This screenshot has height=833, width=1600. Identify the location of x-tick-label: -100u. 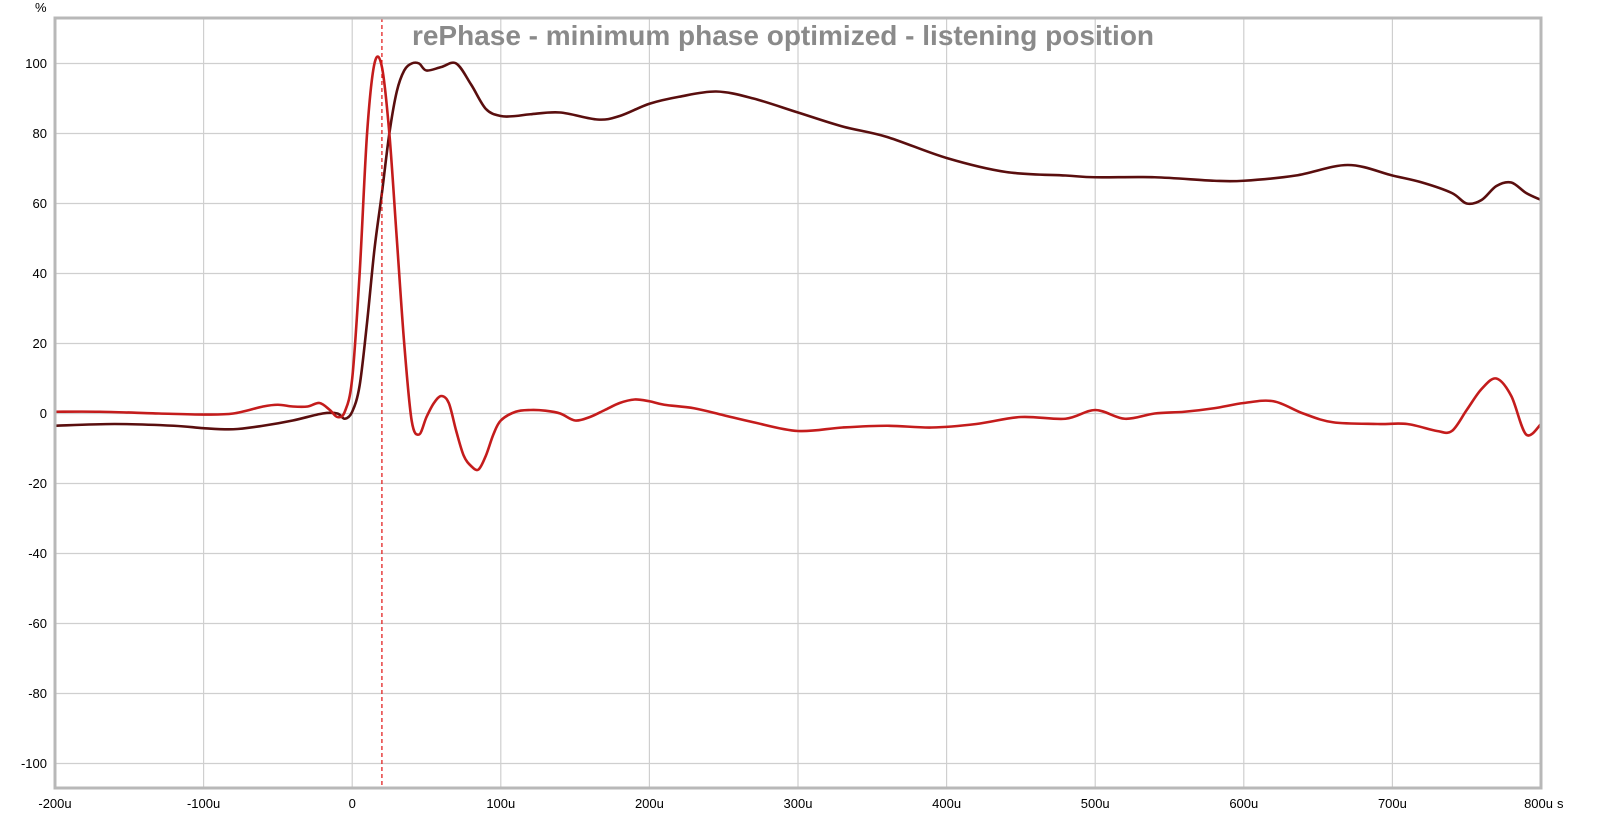
(203, 803).